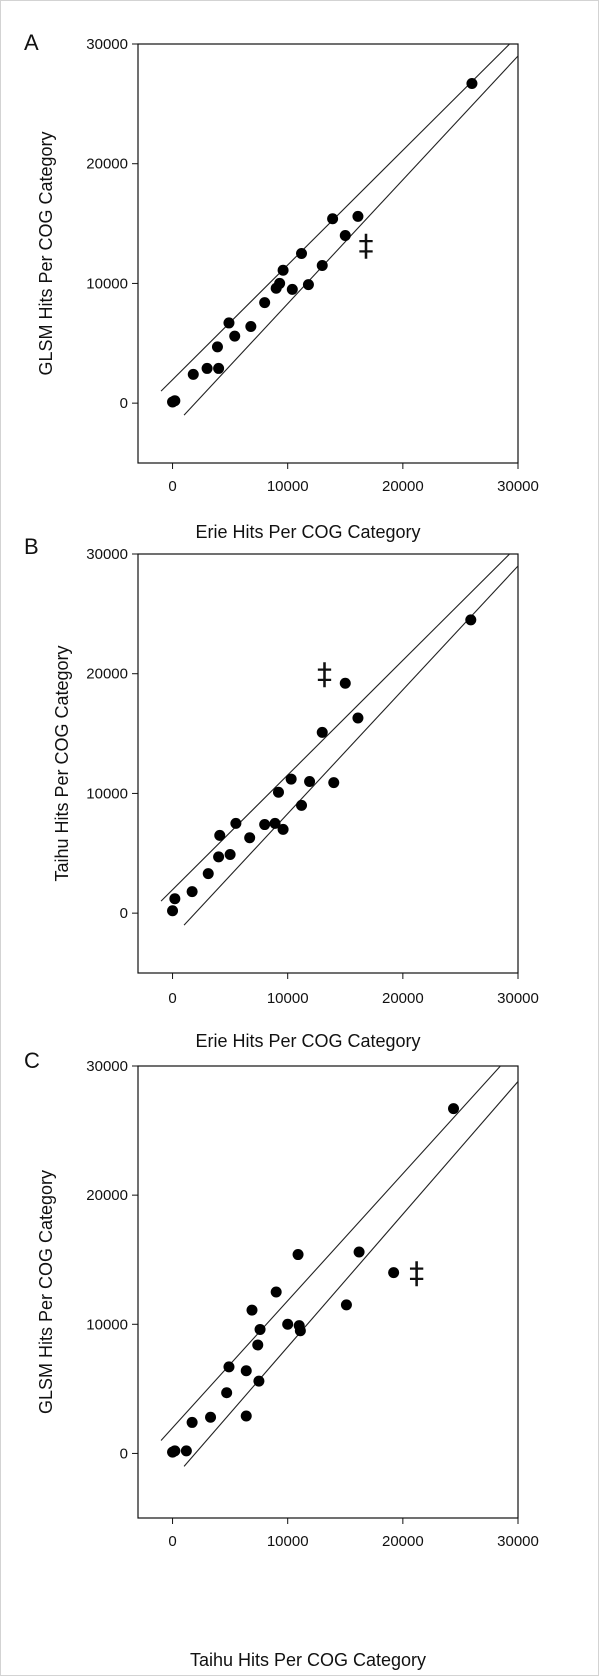 This screenshot has height=1676, width=599. What do you see at coordinates (32, 1060) in the screenshot?
I see `panel-letter: C` at bounding box center [32, 1060].